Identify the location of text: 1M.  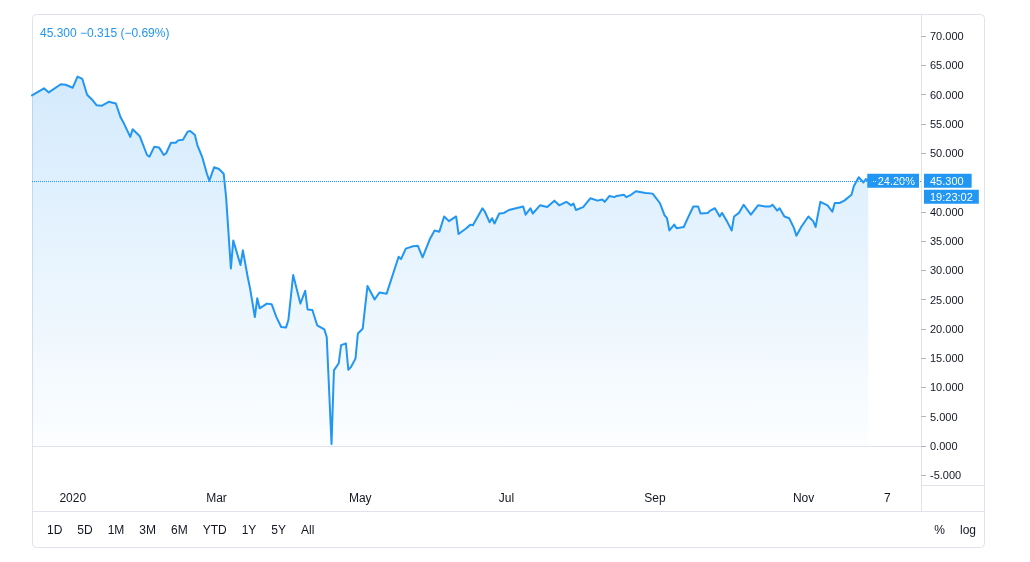
(116, 530).